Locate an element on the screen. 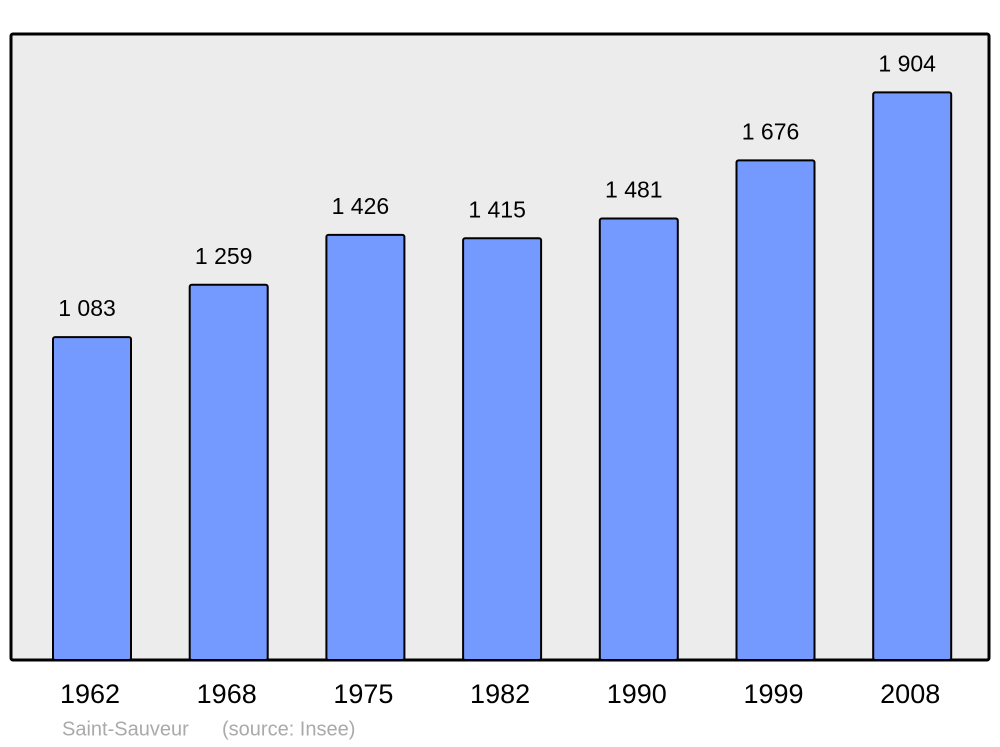 The image size is (1000, 747). source-note: (source: Insee) is located at coordinates (288, 729).